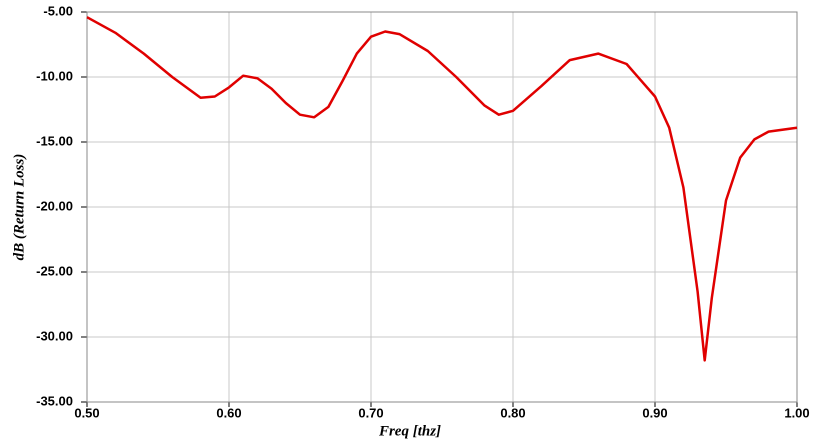 The height and width of the screenshot is (441, 820). What do you see at coordinates (54, 140) in the screenshot?
I see `y-tick-label: -15.00` at bounding box center [54, 140].